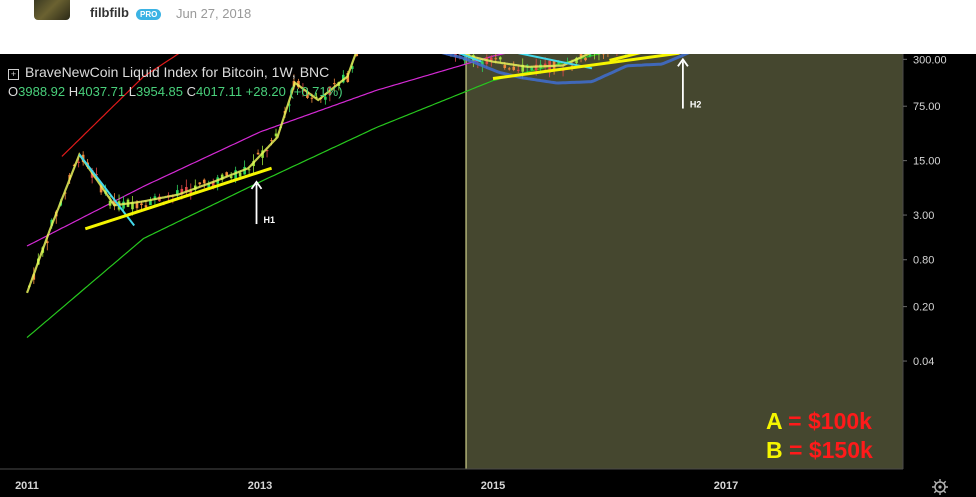 The height and width of the screenshot is (497, 976). I want to click on settings-gear-icon, so click(940, 487).